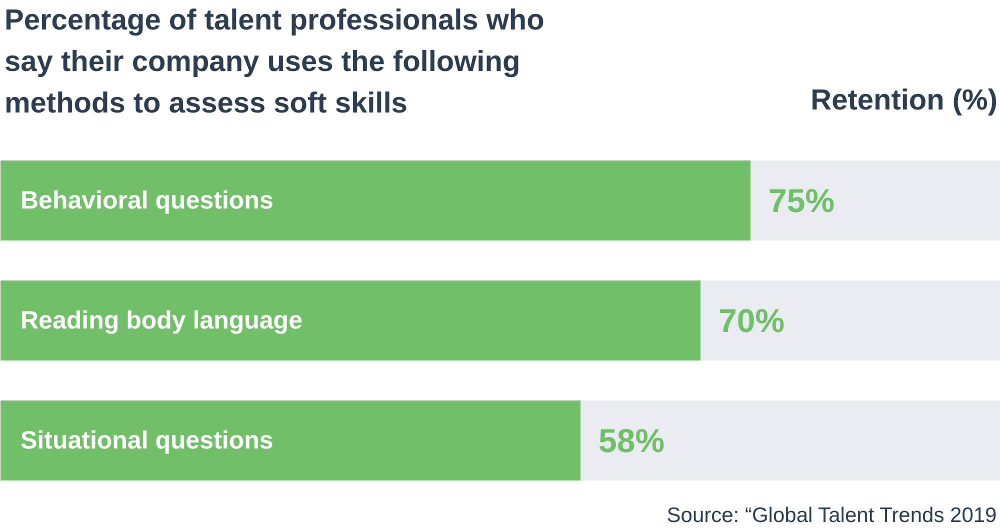 The width and height of the screenshot is (1000, 530). Describe the element at coordinates (631, 440) in the screenshot. I see `data-label: 58%` at that location.